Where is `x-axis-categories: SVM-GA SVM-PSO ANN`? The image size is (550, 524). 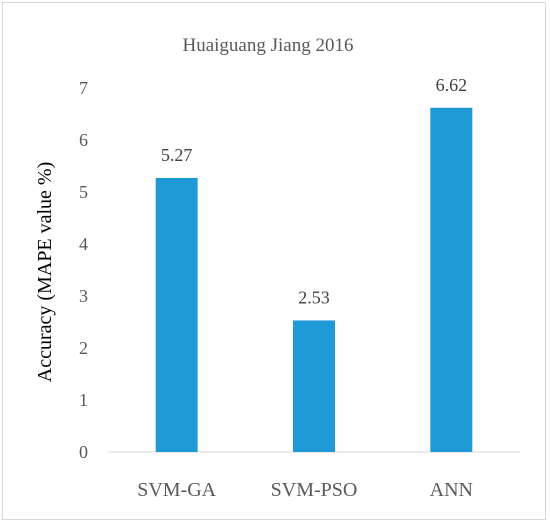
x-axis-categories: SVM-GA SVM-PSO ANN is located at coordinates (305, 490).